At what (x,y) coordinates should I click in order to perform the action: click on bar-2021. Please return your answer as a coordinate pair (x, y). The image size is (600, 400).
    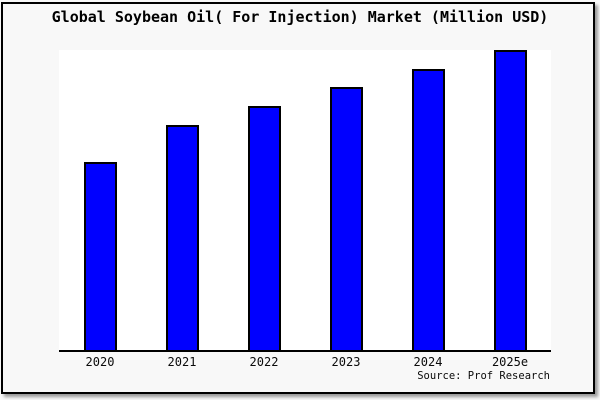
    Looking at the image, I should click on (182, 237).